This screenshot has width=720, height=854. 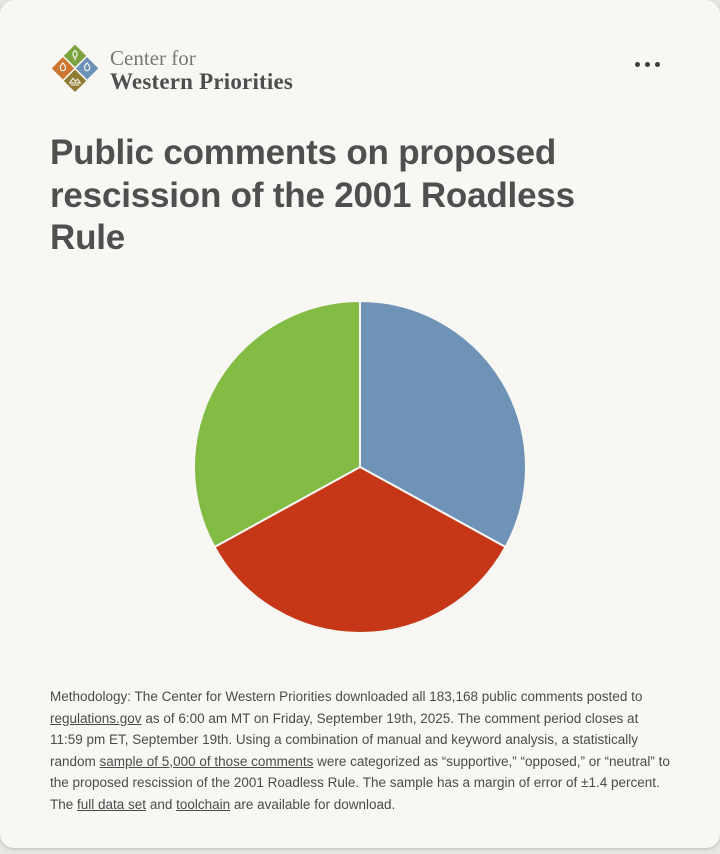 I want to click on pie-slice-green, so click(x=276, y=424).